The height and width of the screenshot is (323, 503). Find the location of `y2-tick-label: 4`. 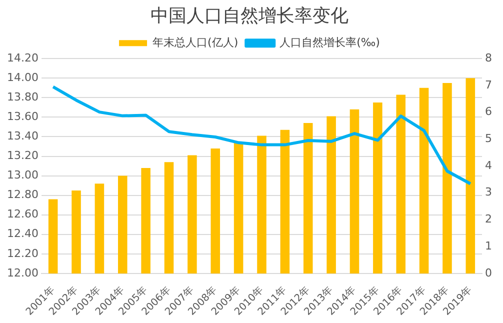

y2-tick-label: 4 is located at coordinates (488, 165).